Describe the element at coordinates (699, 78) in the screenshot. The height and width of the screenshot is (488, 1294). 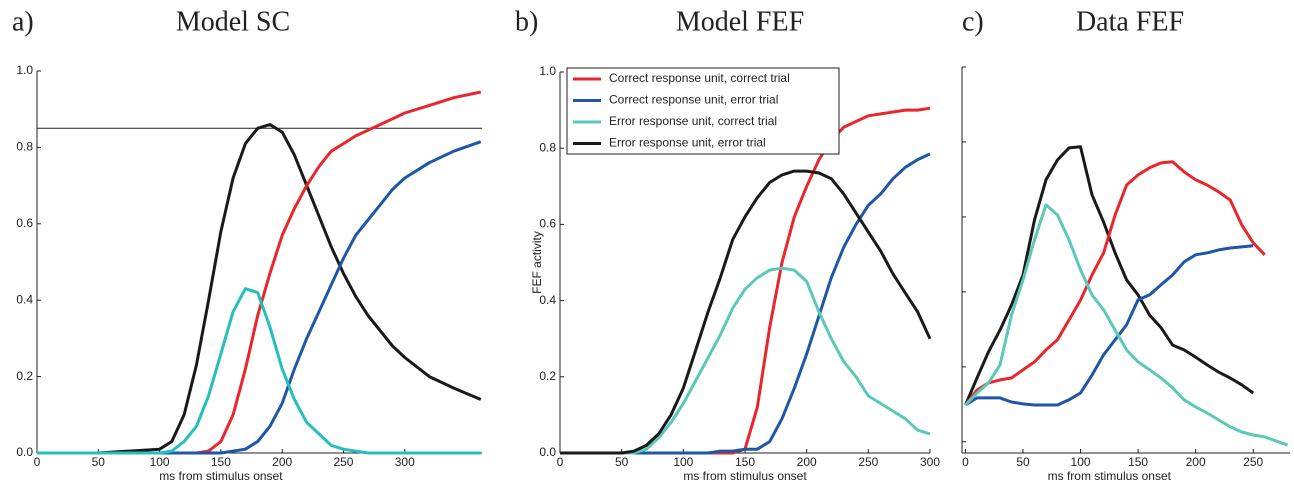
I see `legend-label: Correct response unit, correct trial` at that location.